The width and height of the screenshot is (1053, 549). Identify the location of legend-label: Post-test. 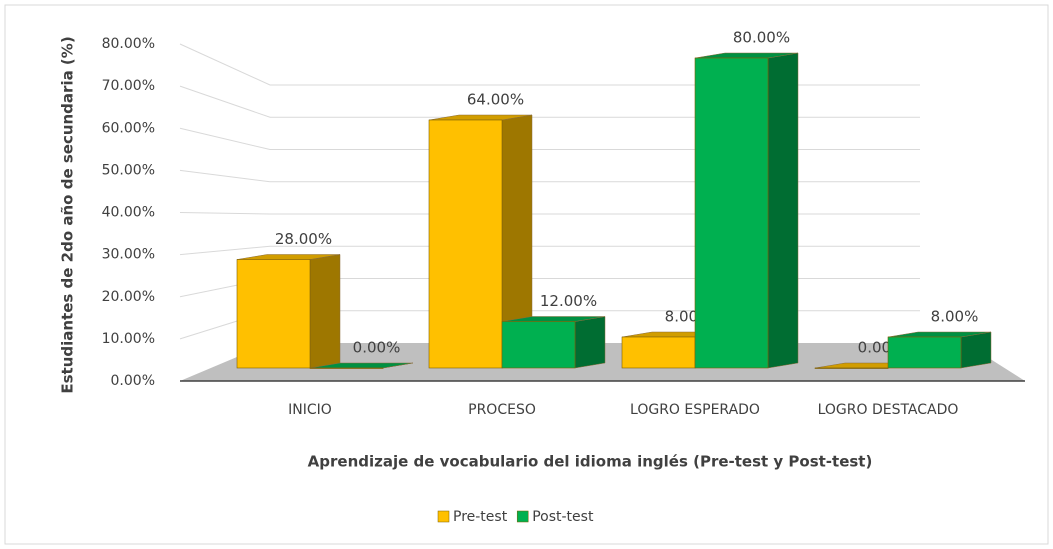
(563, 517).